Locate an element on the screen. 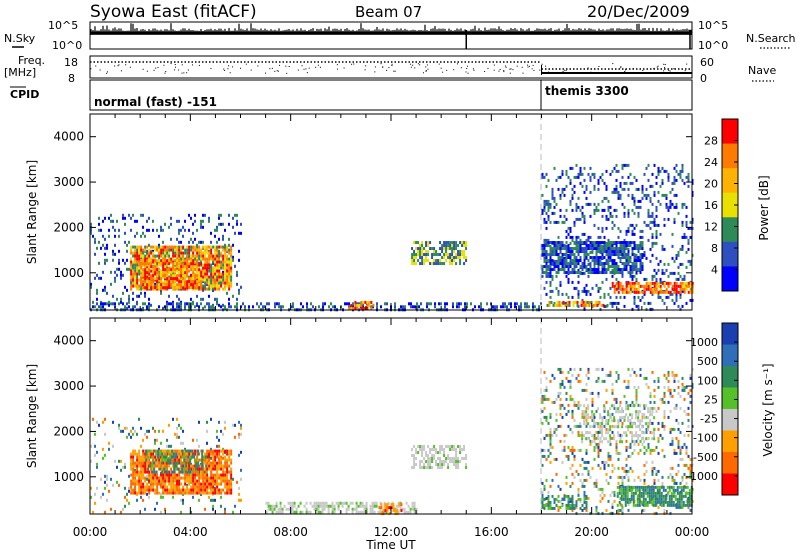  colorbar-tick-label: 8 is located at coordinates (714, 248).